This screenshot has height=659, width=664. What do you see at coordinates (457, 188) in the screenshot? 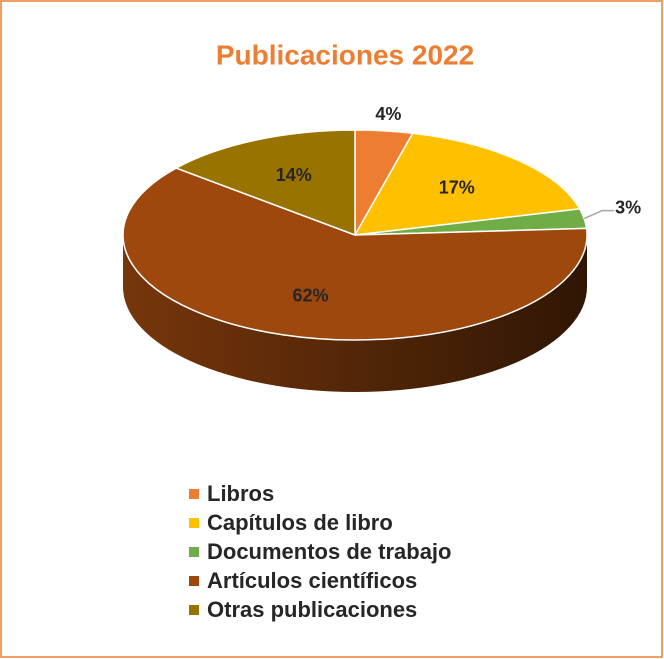
I see `data-label: 17%` at bounding box center [457, 188].